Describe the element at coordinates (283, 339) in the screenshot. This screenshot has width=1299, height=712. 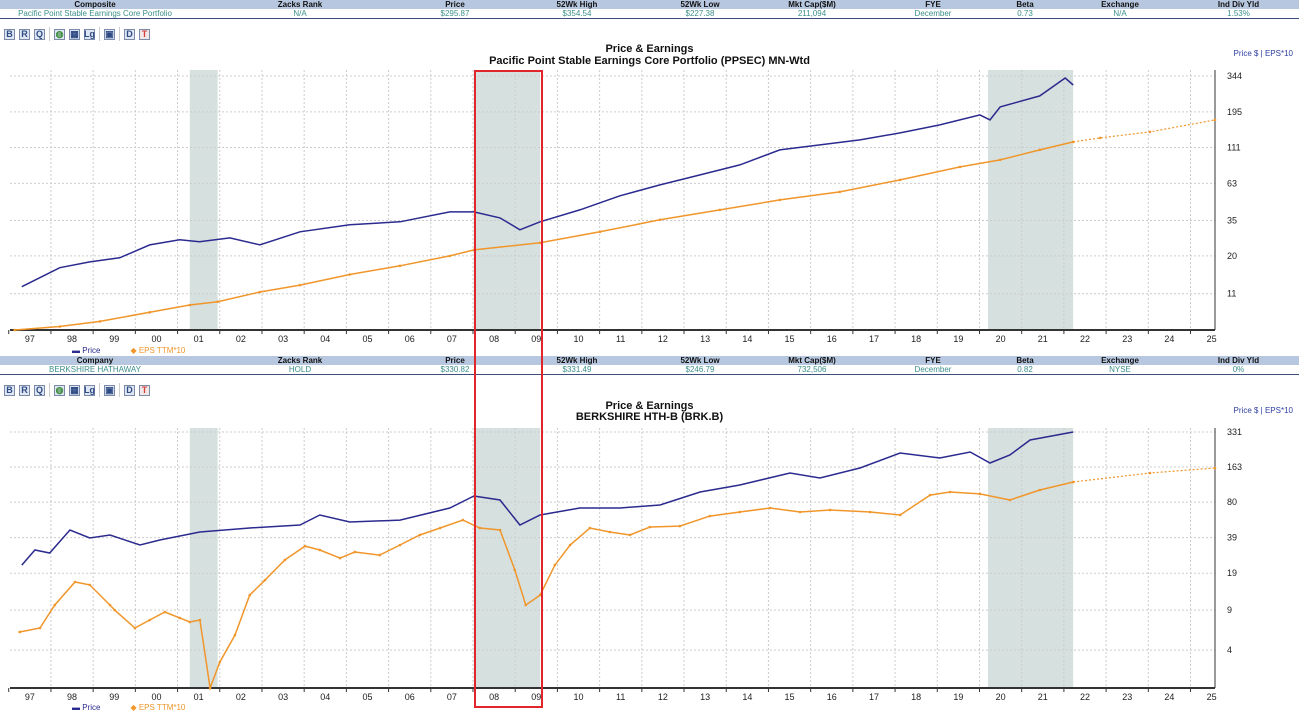
I see `x-tick-label: 03` at that location.